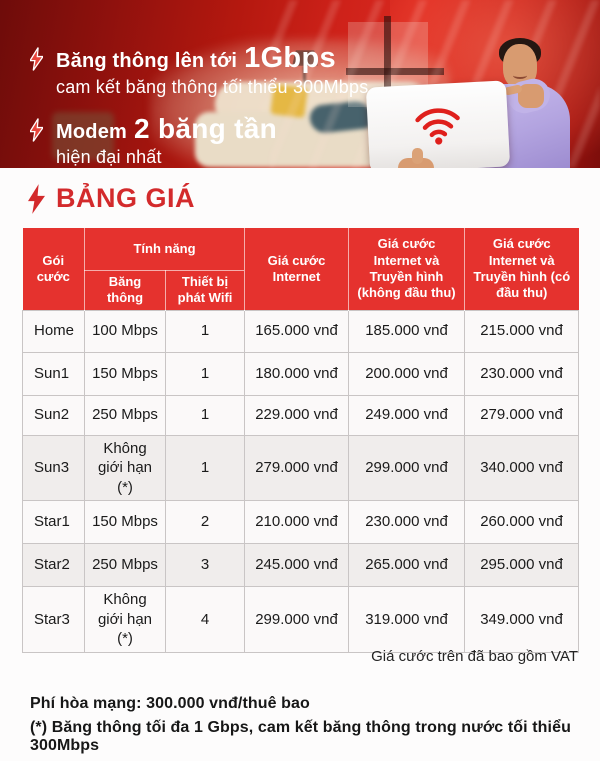 This screenshot has width=600, height=761. I want to click on cell-plan: Star2, so click(53, 565).